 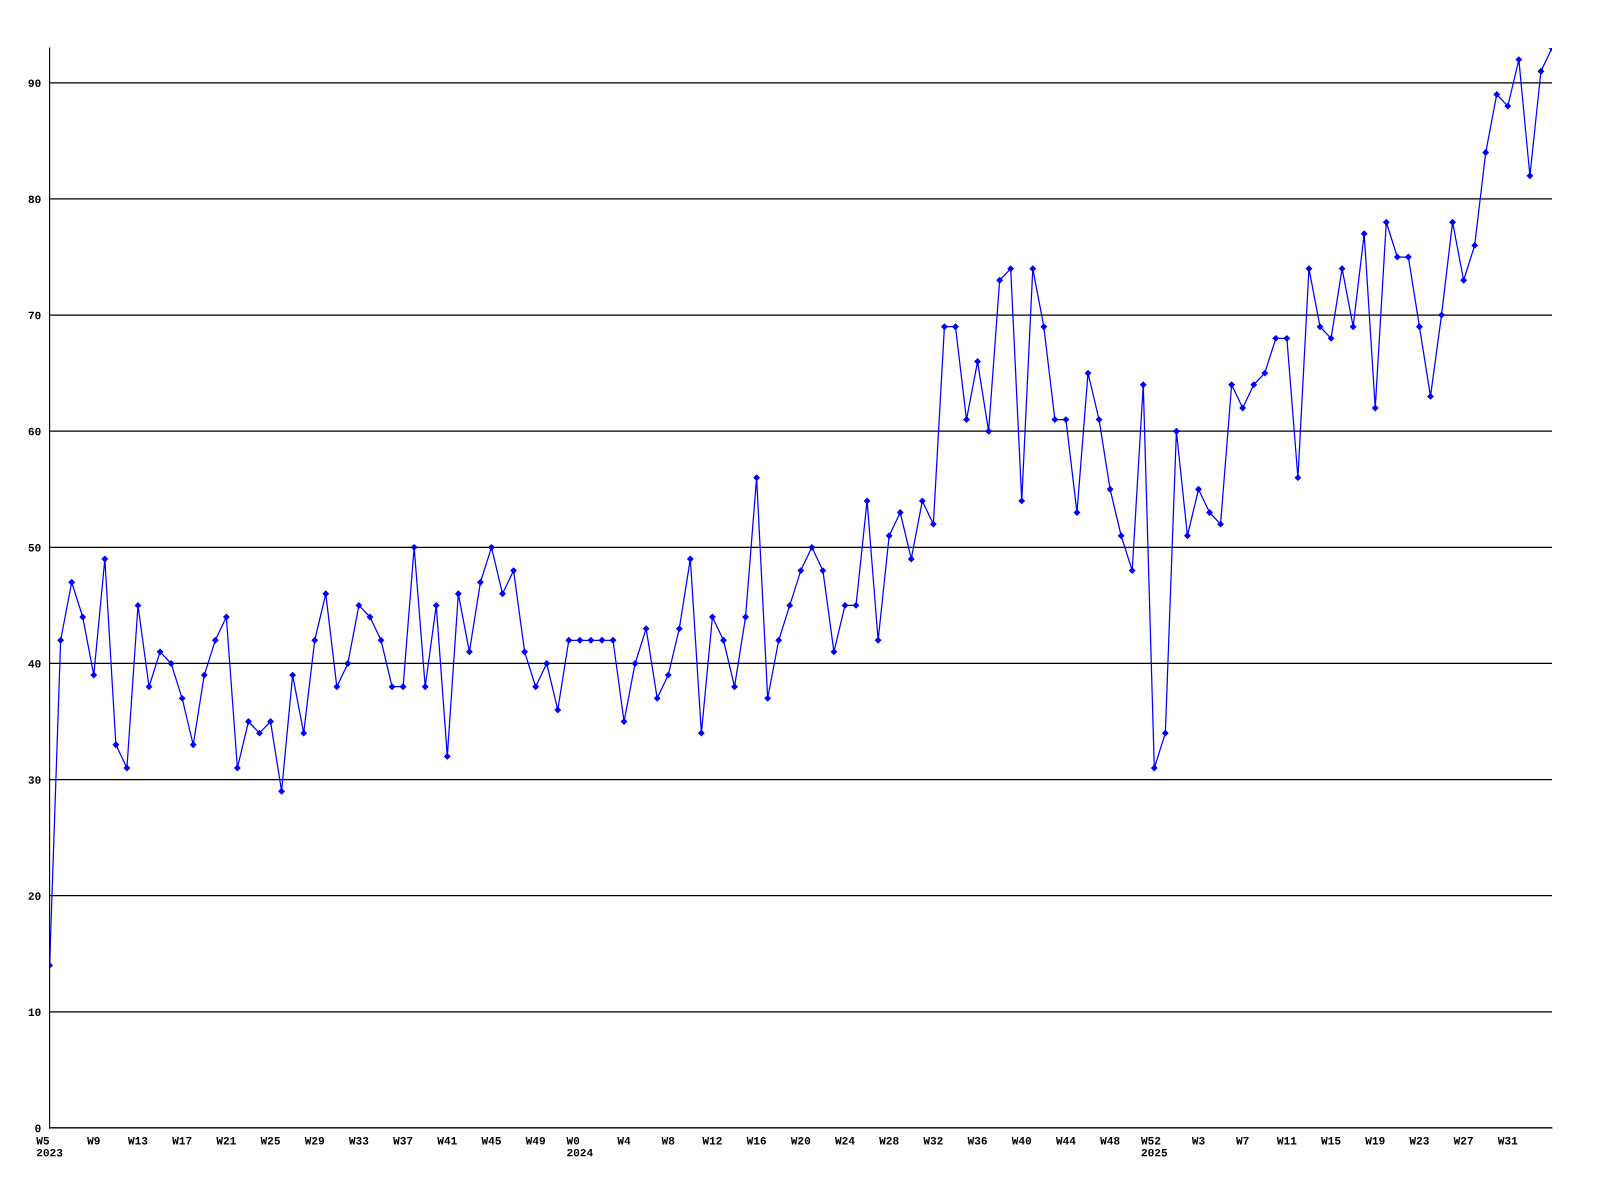 I want to click on y-tick-label: 90, so click(x=34, y=83).